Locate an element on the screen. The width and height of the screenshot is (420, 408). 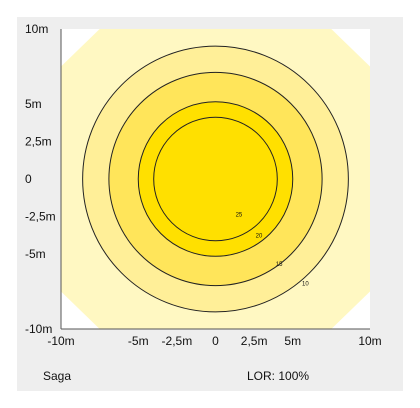
x-tick-label: -5m is located at coordinates (138, 341).